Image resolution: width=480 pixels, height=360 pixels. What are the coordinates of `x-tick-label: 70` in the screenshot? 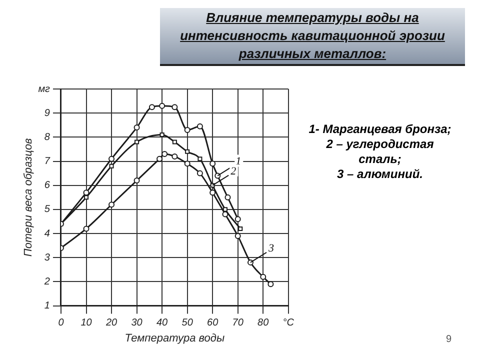 It's located at (238, 323).